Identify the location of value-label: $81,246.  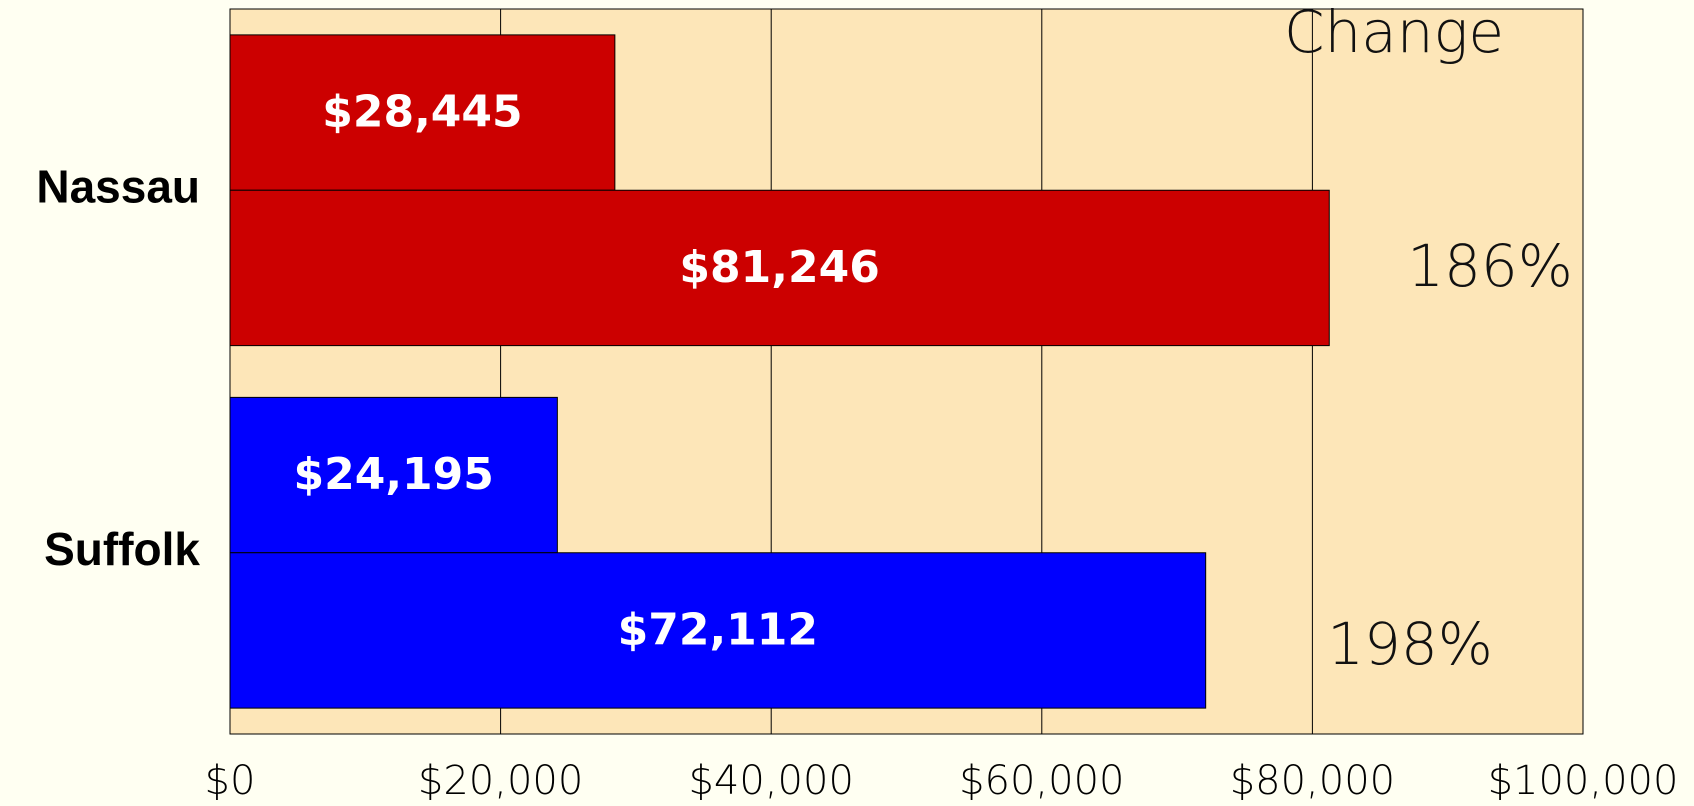
(779, 267).